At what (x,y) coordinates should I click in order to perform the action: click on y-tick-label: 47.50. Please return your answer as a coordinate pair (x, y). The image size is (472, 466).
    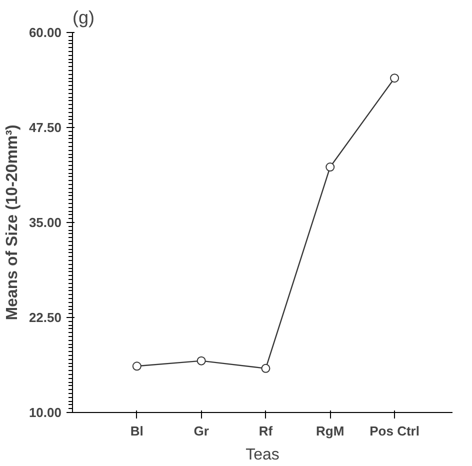
    Looking at the image, I should click on (45, 127).